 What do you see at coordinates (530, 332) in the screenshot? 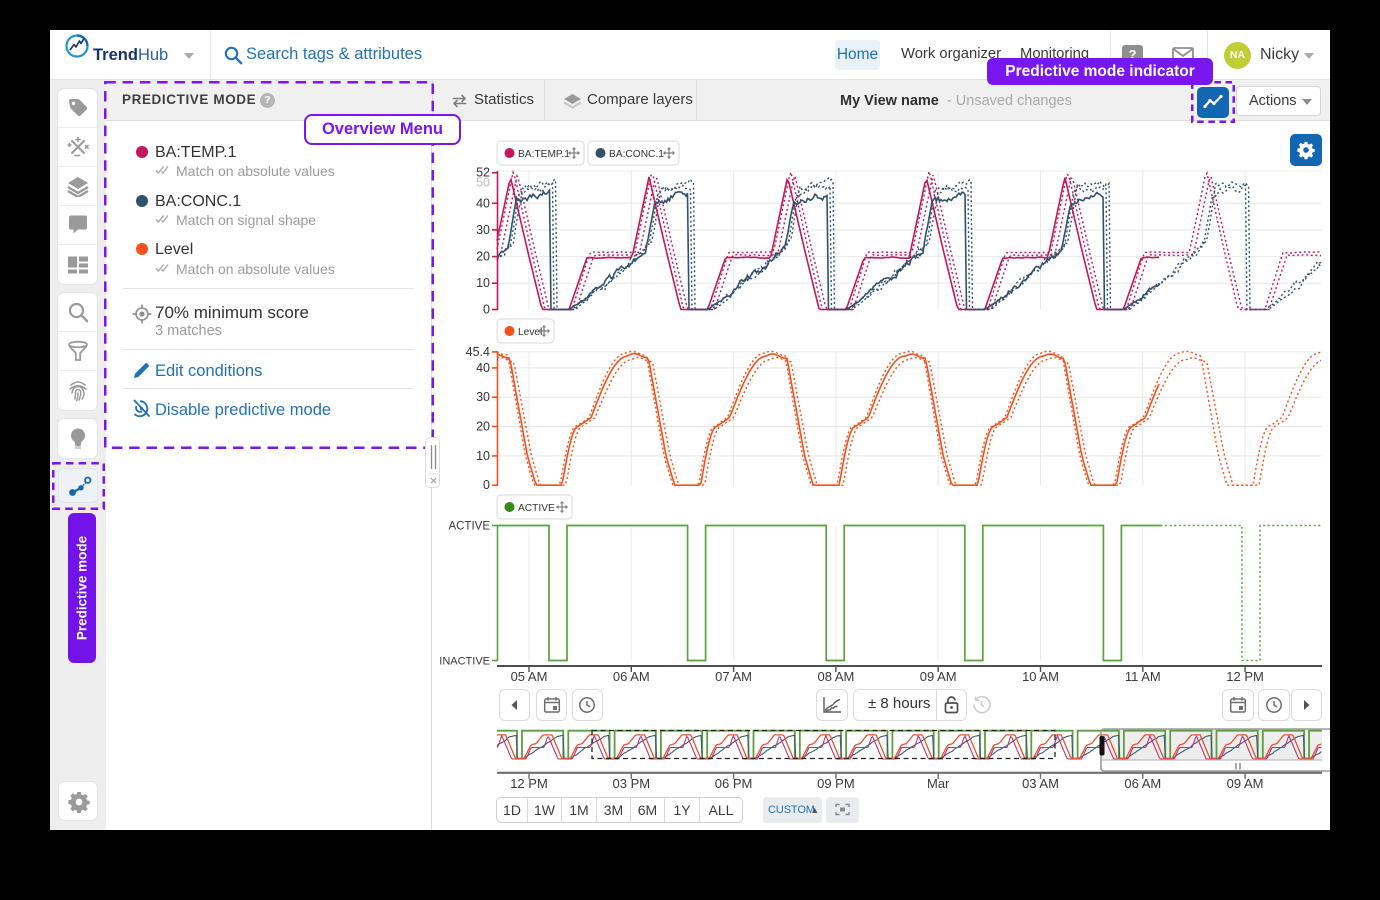
I see `svg-text: Level` at bounding box center [530, 332].